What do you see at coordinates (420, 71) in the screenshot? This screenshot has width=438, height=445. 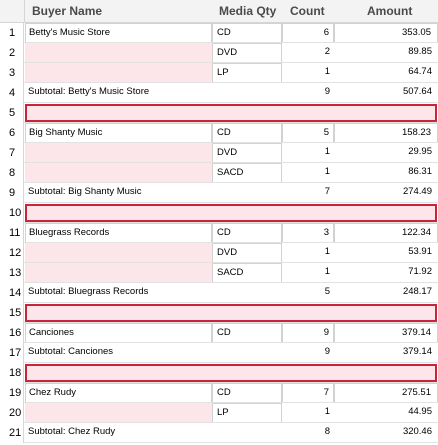 I see `cell-amount: 64.74` at bounding box center [420, 71].